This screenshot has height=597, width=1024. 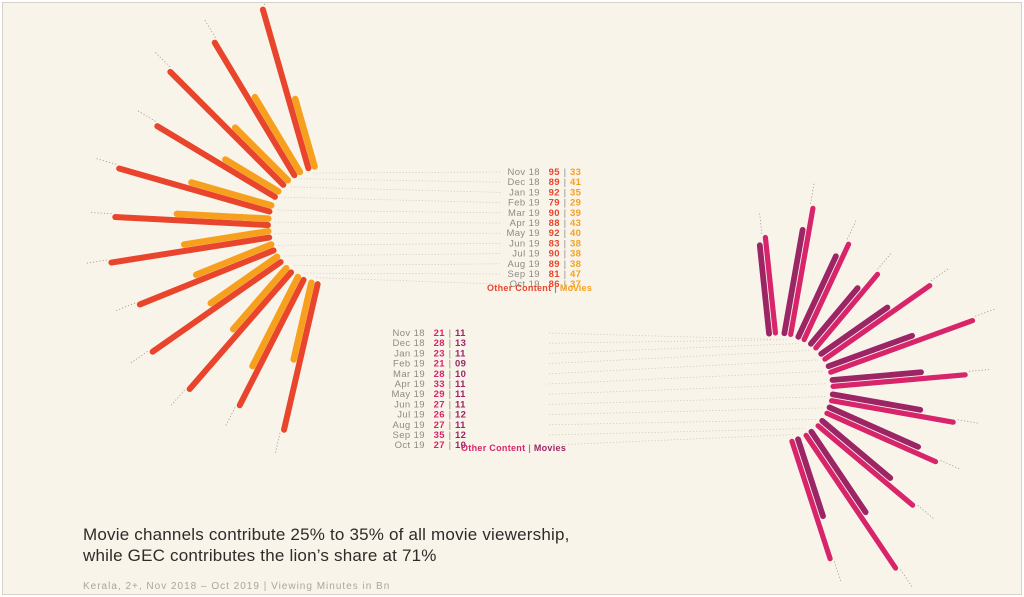 What do you see at coordinates (555, 172) in the screenshot?
I see `value-other-content: 95` at bounding box center [555, 172].